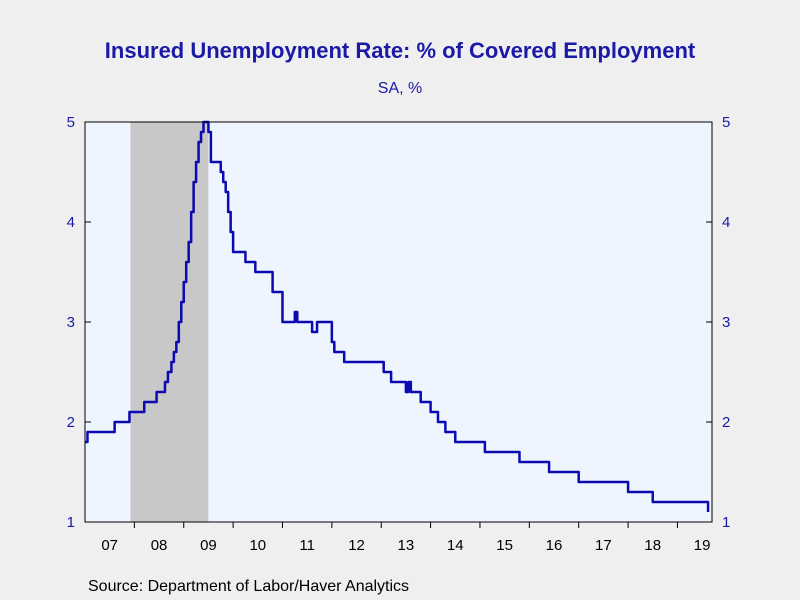  I want to click on x-tick-label: 08, so click(159, 545).